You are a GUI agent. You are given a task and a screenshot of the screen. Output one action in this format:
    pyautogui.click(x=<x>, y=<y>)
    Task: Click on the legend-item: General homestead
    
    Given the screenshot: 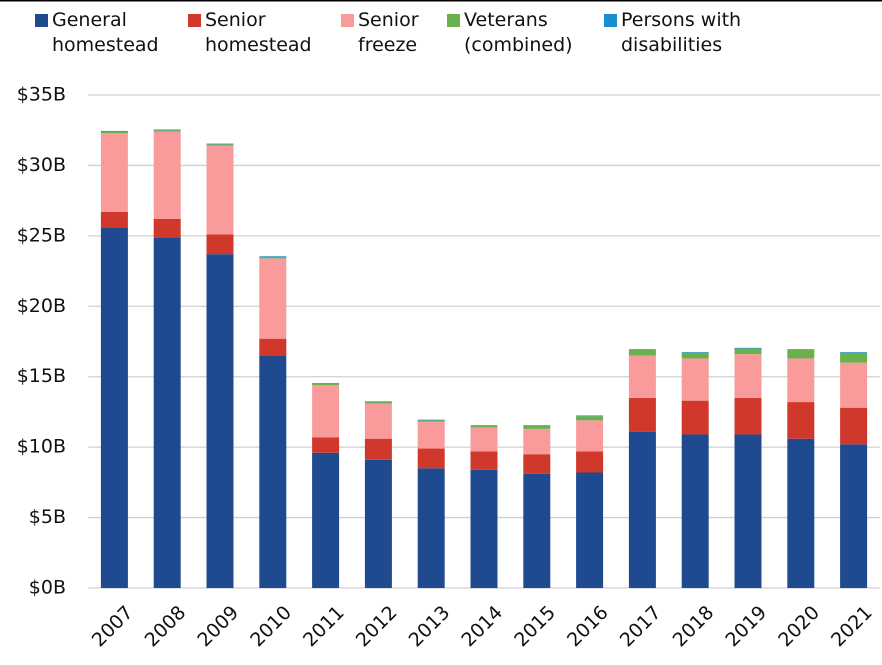 What is the action you would take?
    pyautogui.click(x=98, y=33)
    